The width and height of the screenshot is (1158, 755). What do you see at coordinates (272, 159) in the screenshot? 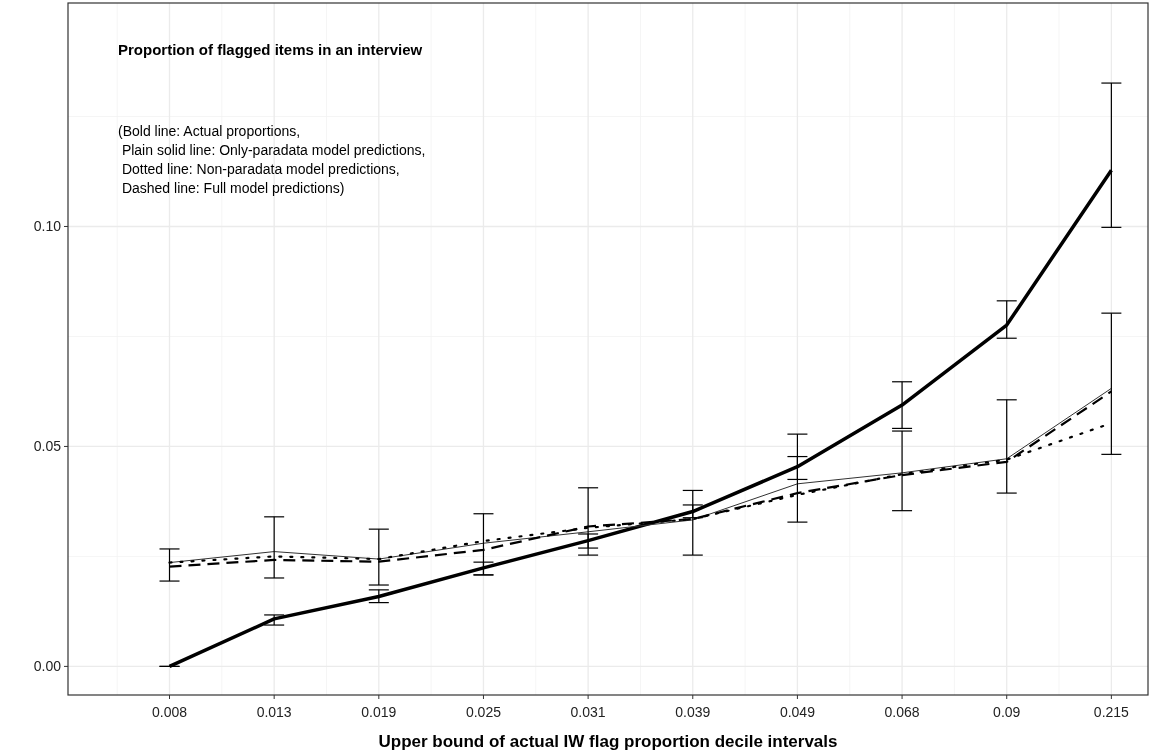
I see `annotation: (Bold line: Actual proportions, Plain solid line: Only-paradata model predictions, Dotted line: Non-paradata model predictions, Dashed line: Full model predictions)` at bounding box center [272, 159].